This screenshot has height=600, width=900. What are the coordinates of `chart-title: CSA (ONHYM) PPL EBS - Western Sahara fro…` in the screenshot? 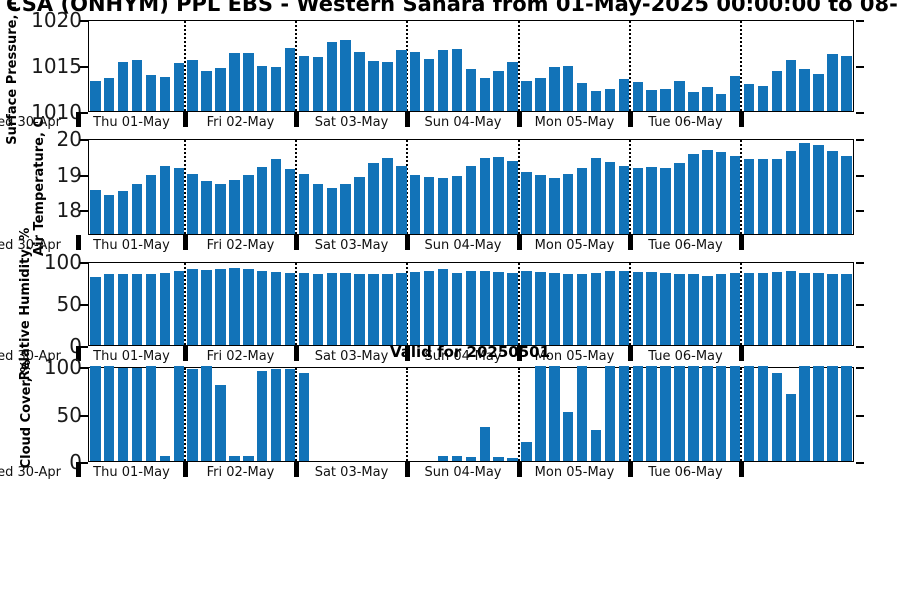 It's located at (452, 8).